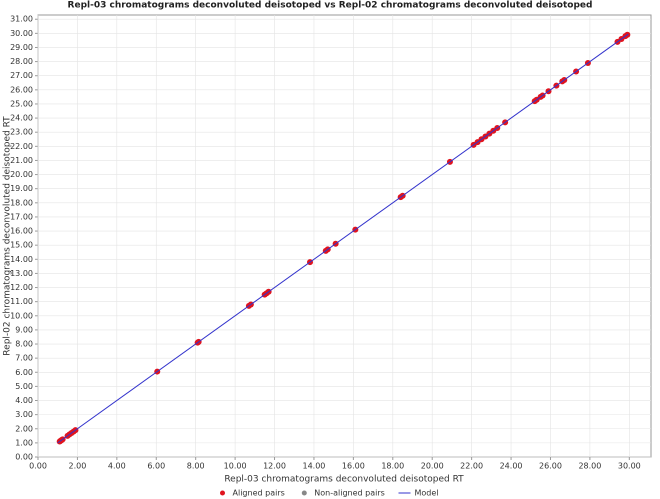 This screenshot has height=499, width=660. Describe the element at coordinates (21, 132) in the screenshot. I see `y-tick-label: 23.00` at that location.